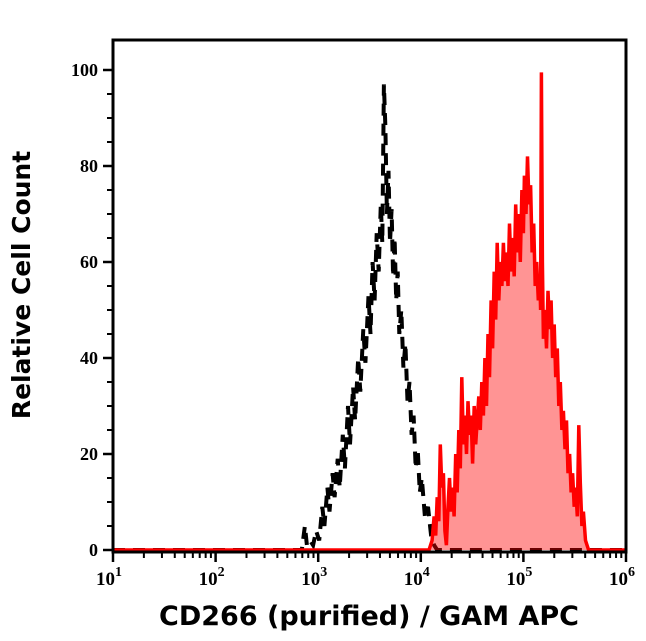 This screenshot has height=641, width=646. Describe the element at coordinates (519, 577) in the screenshot. I see `x-tick-label: 10⁵` at that location.